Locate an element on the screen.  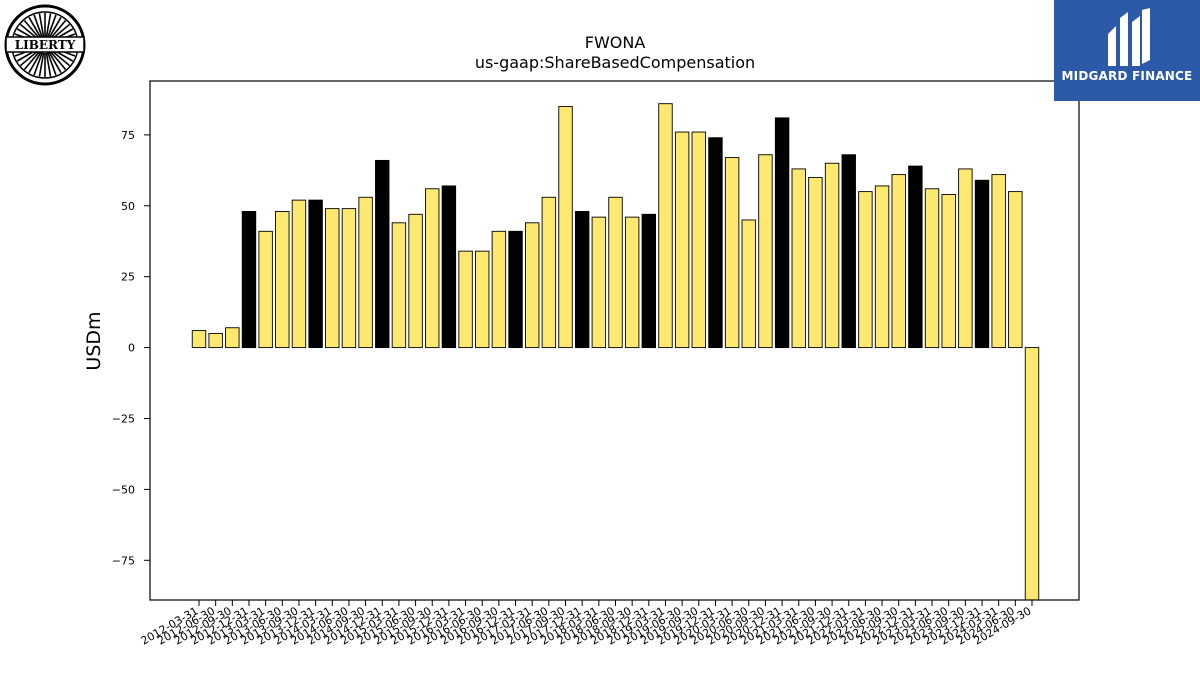
midgard-finance-logo: MIDGARD FINANCE is located at coordinates (1127, 50).